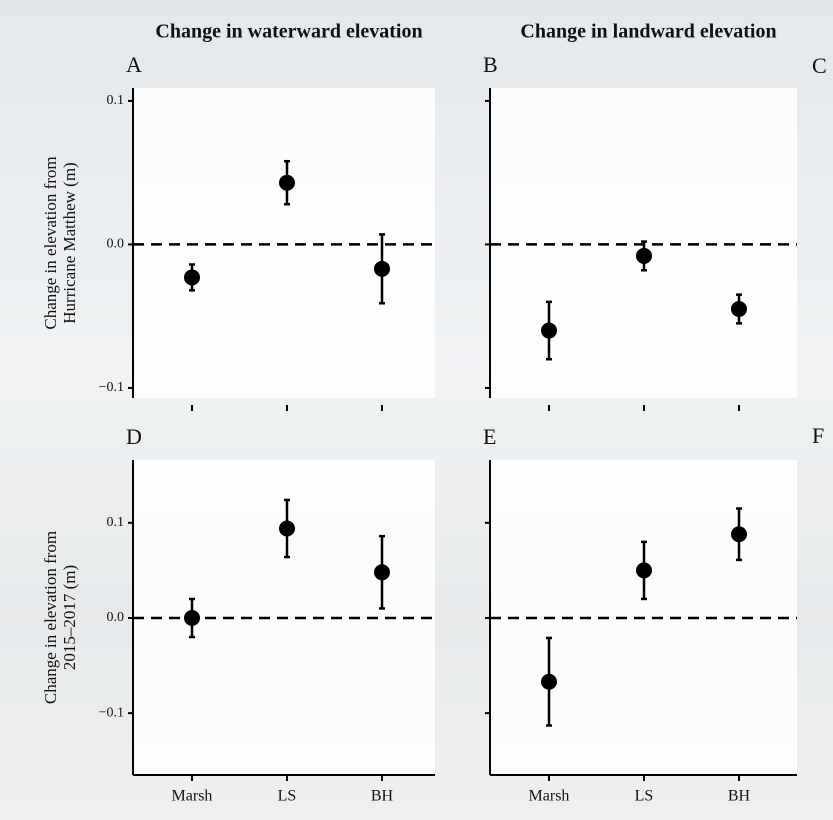  What do you see at coordinates (288, 32) in the screenshot?
I see `column-title: Change in waterward elevation` at bounding box center [288, 32].